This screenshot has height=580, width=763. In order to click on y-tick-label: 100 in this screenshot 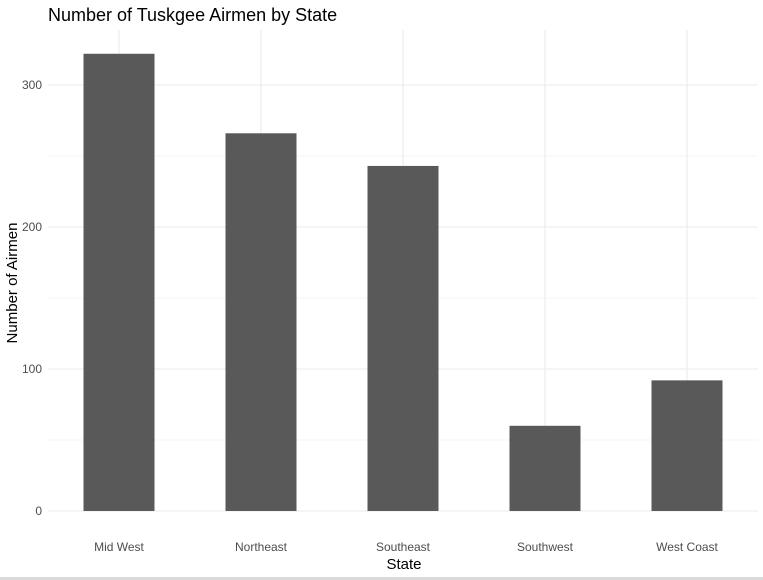, I will do `click(32, 369)`.